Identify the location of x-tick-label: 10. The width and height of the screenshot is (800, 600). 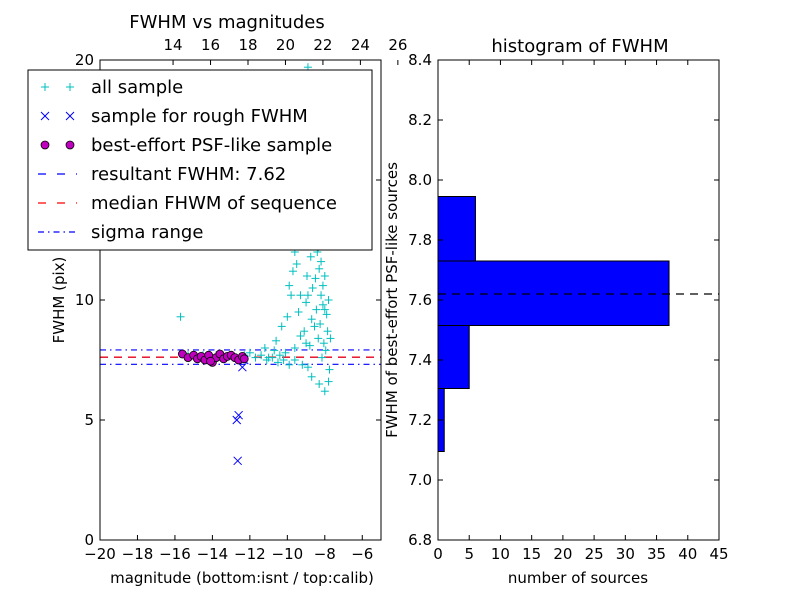
(500, 554).